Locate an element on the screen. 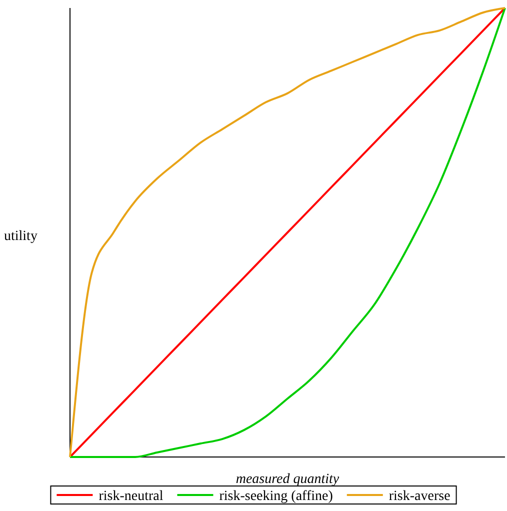 Image resolution: width=507 pixels, height=511 pixels. legend-label: risk-averse is located at coordinates (419, 496).